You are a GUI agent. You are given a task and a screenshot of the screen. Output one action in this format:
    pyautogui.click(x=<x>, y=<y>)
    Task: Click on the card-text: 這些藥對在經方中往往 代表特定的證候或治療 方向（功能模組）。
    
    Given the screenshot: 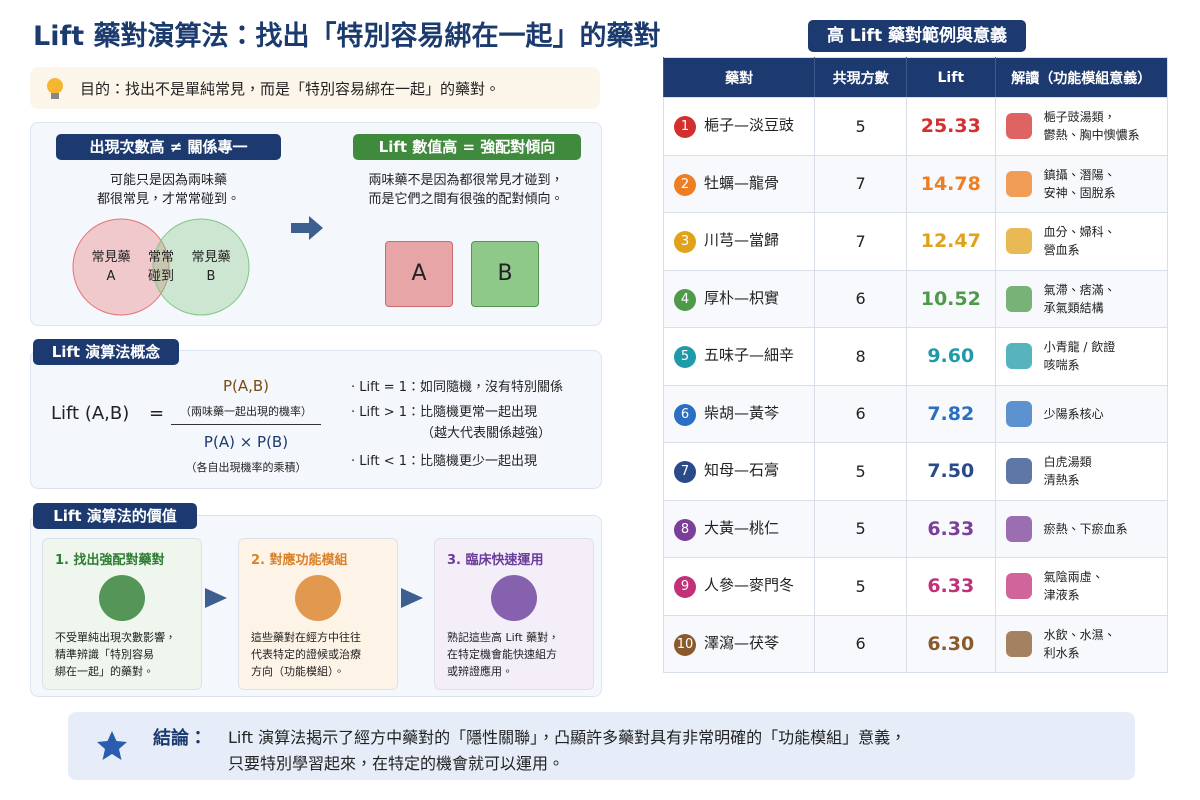 What is the action you would take?
    pyautogui.click(x=306, y=654)
    